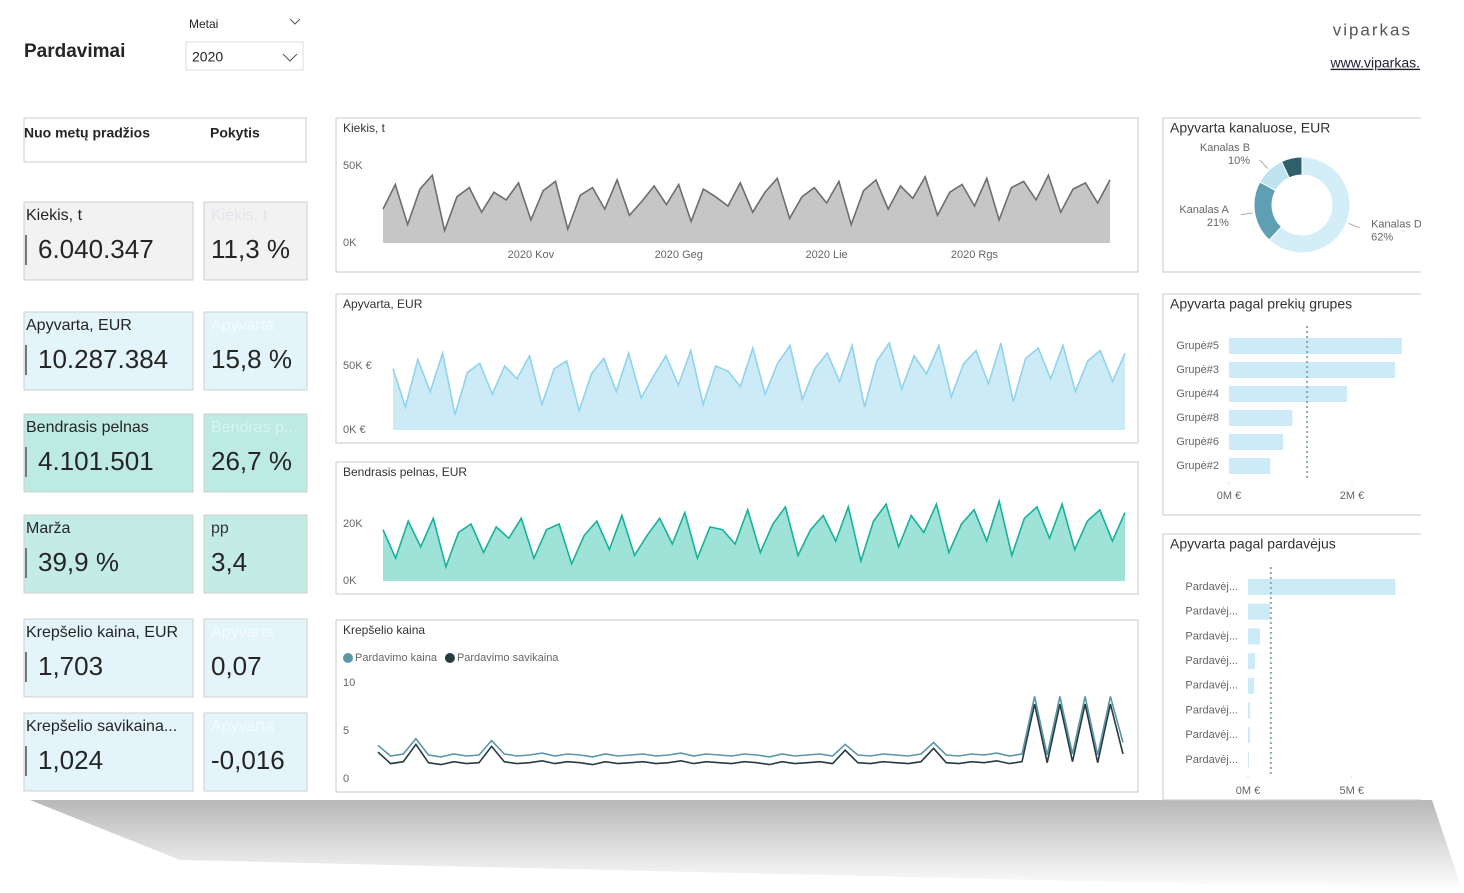 This screenshot has width=1464, height=893. What do you see at coordinates (346, 731) in the screenshot?
I see `y-tick-label: 5` at bounding box center [346, 731].